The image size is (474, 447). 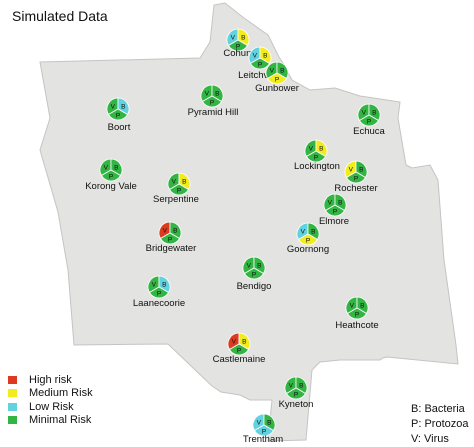 What do you see at coordinates (12, 393) in the screenshot?
I see `legend-swatch-medium` at bounding box center [12, 393].